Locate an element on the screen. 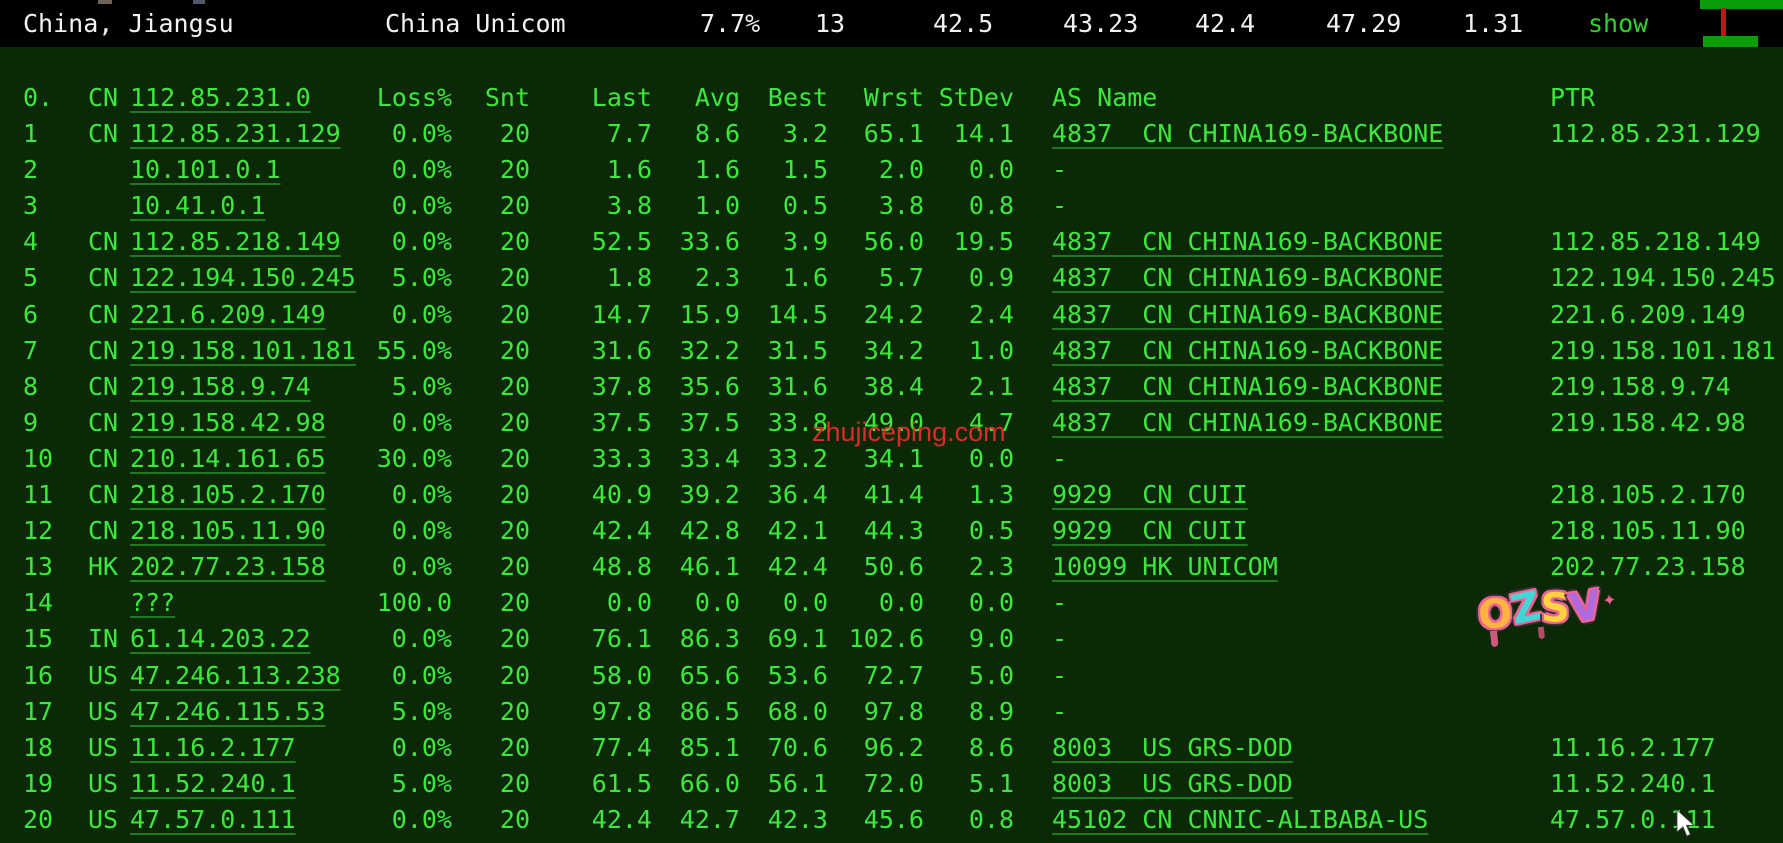 Image resolution: width=1783 pixels, height=843 pixels. last-ms: 33.3 is located at coordinates (621, 458).